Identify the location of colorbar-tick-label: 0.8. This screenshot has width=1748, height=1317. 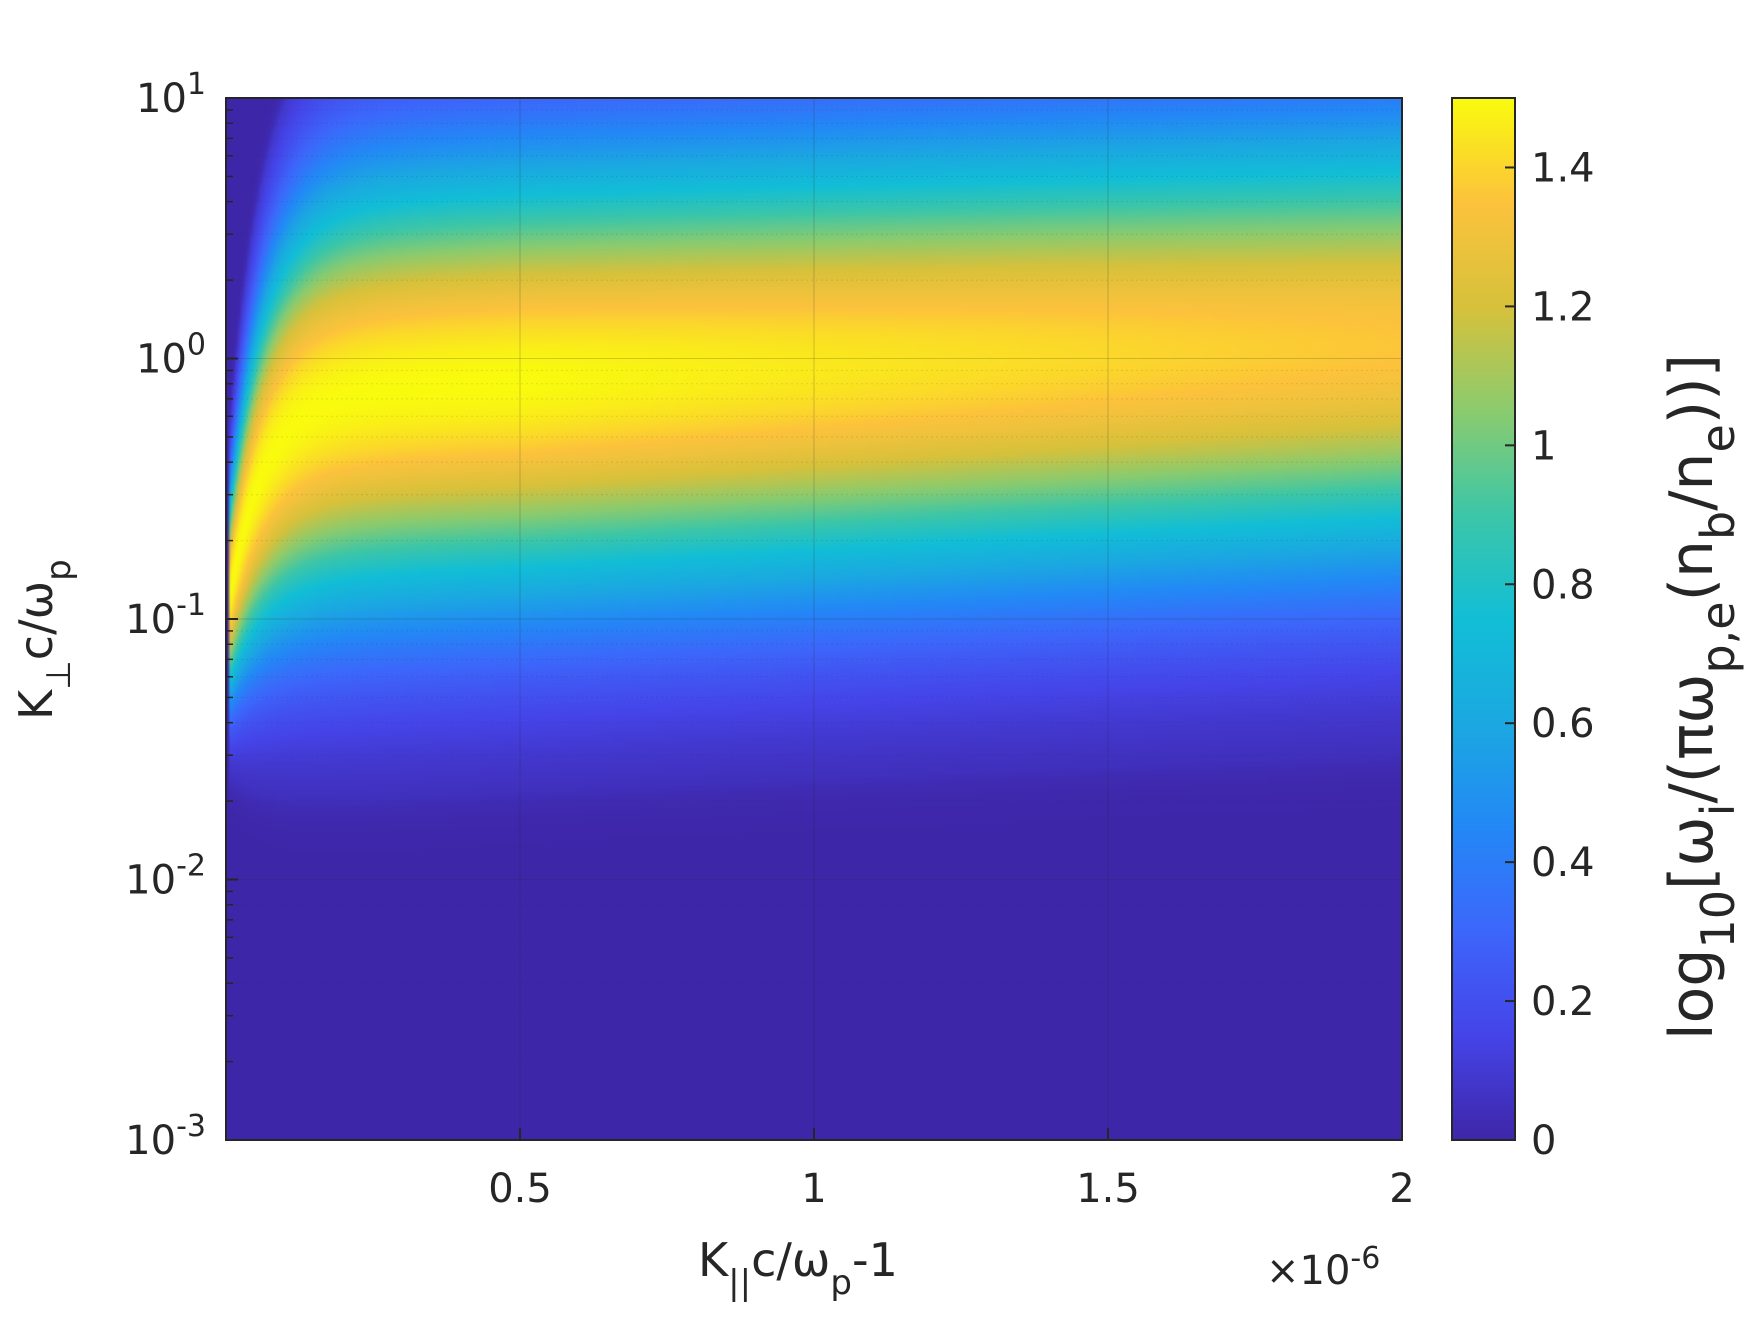
(1563, 585).